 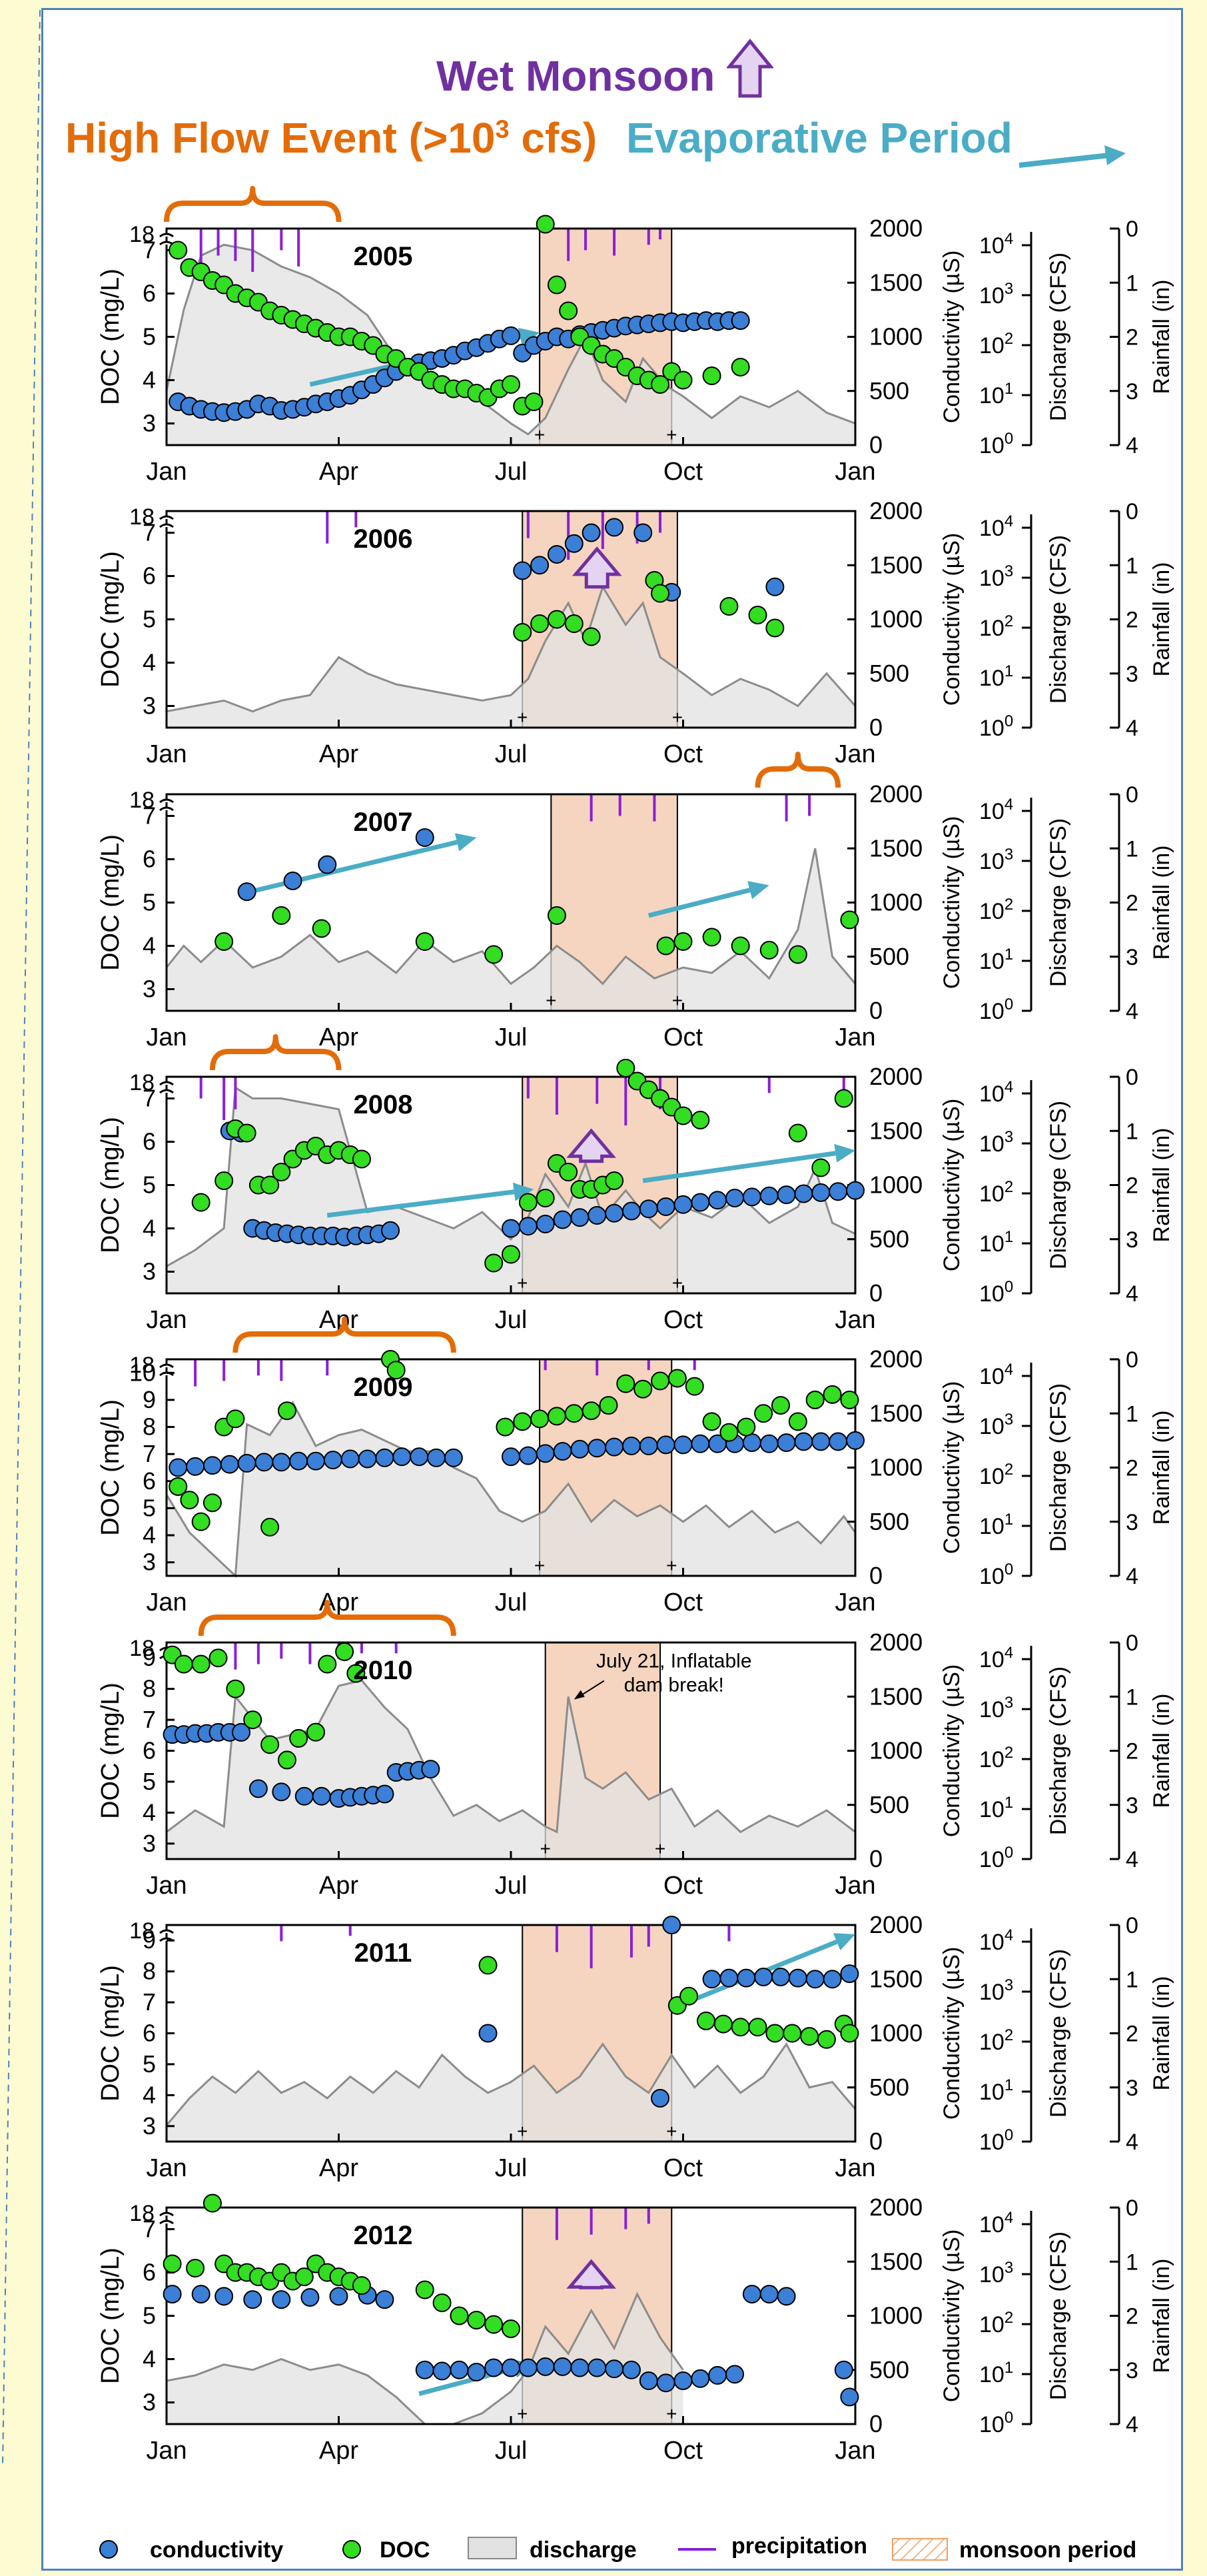 What do you see at coordinates (338, 1886) in the screenshot?
I see `x-tick-label: Apr` at bounding box center [338, 1886].